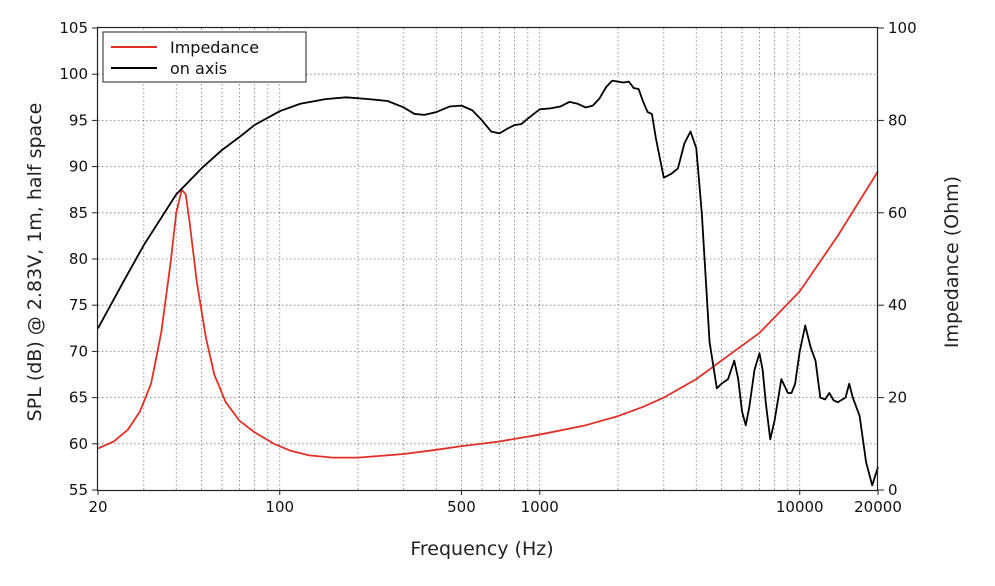 Image resolution: width=995 pixels, height=586 pixels. I want to click on legend-box, so click(204, 57).